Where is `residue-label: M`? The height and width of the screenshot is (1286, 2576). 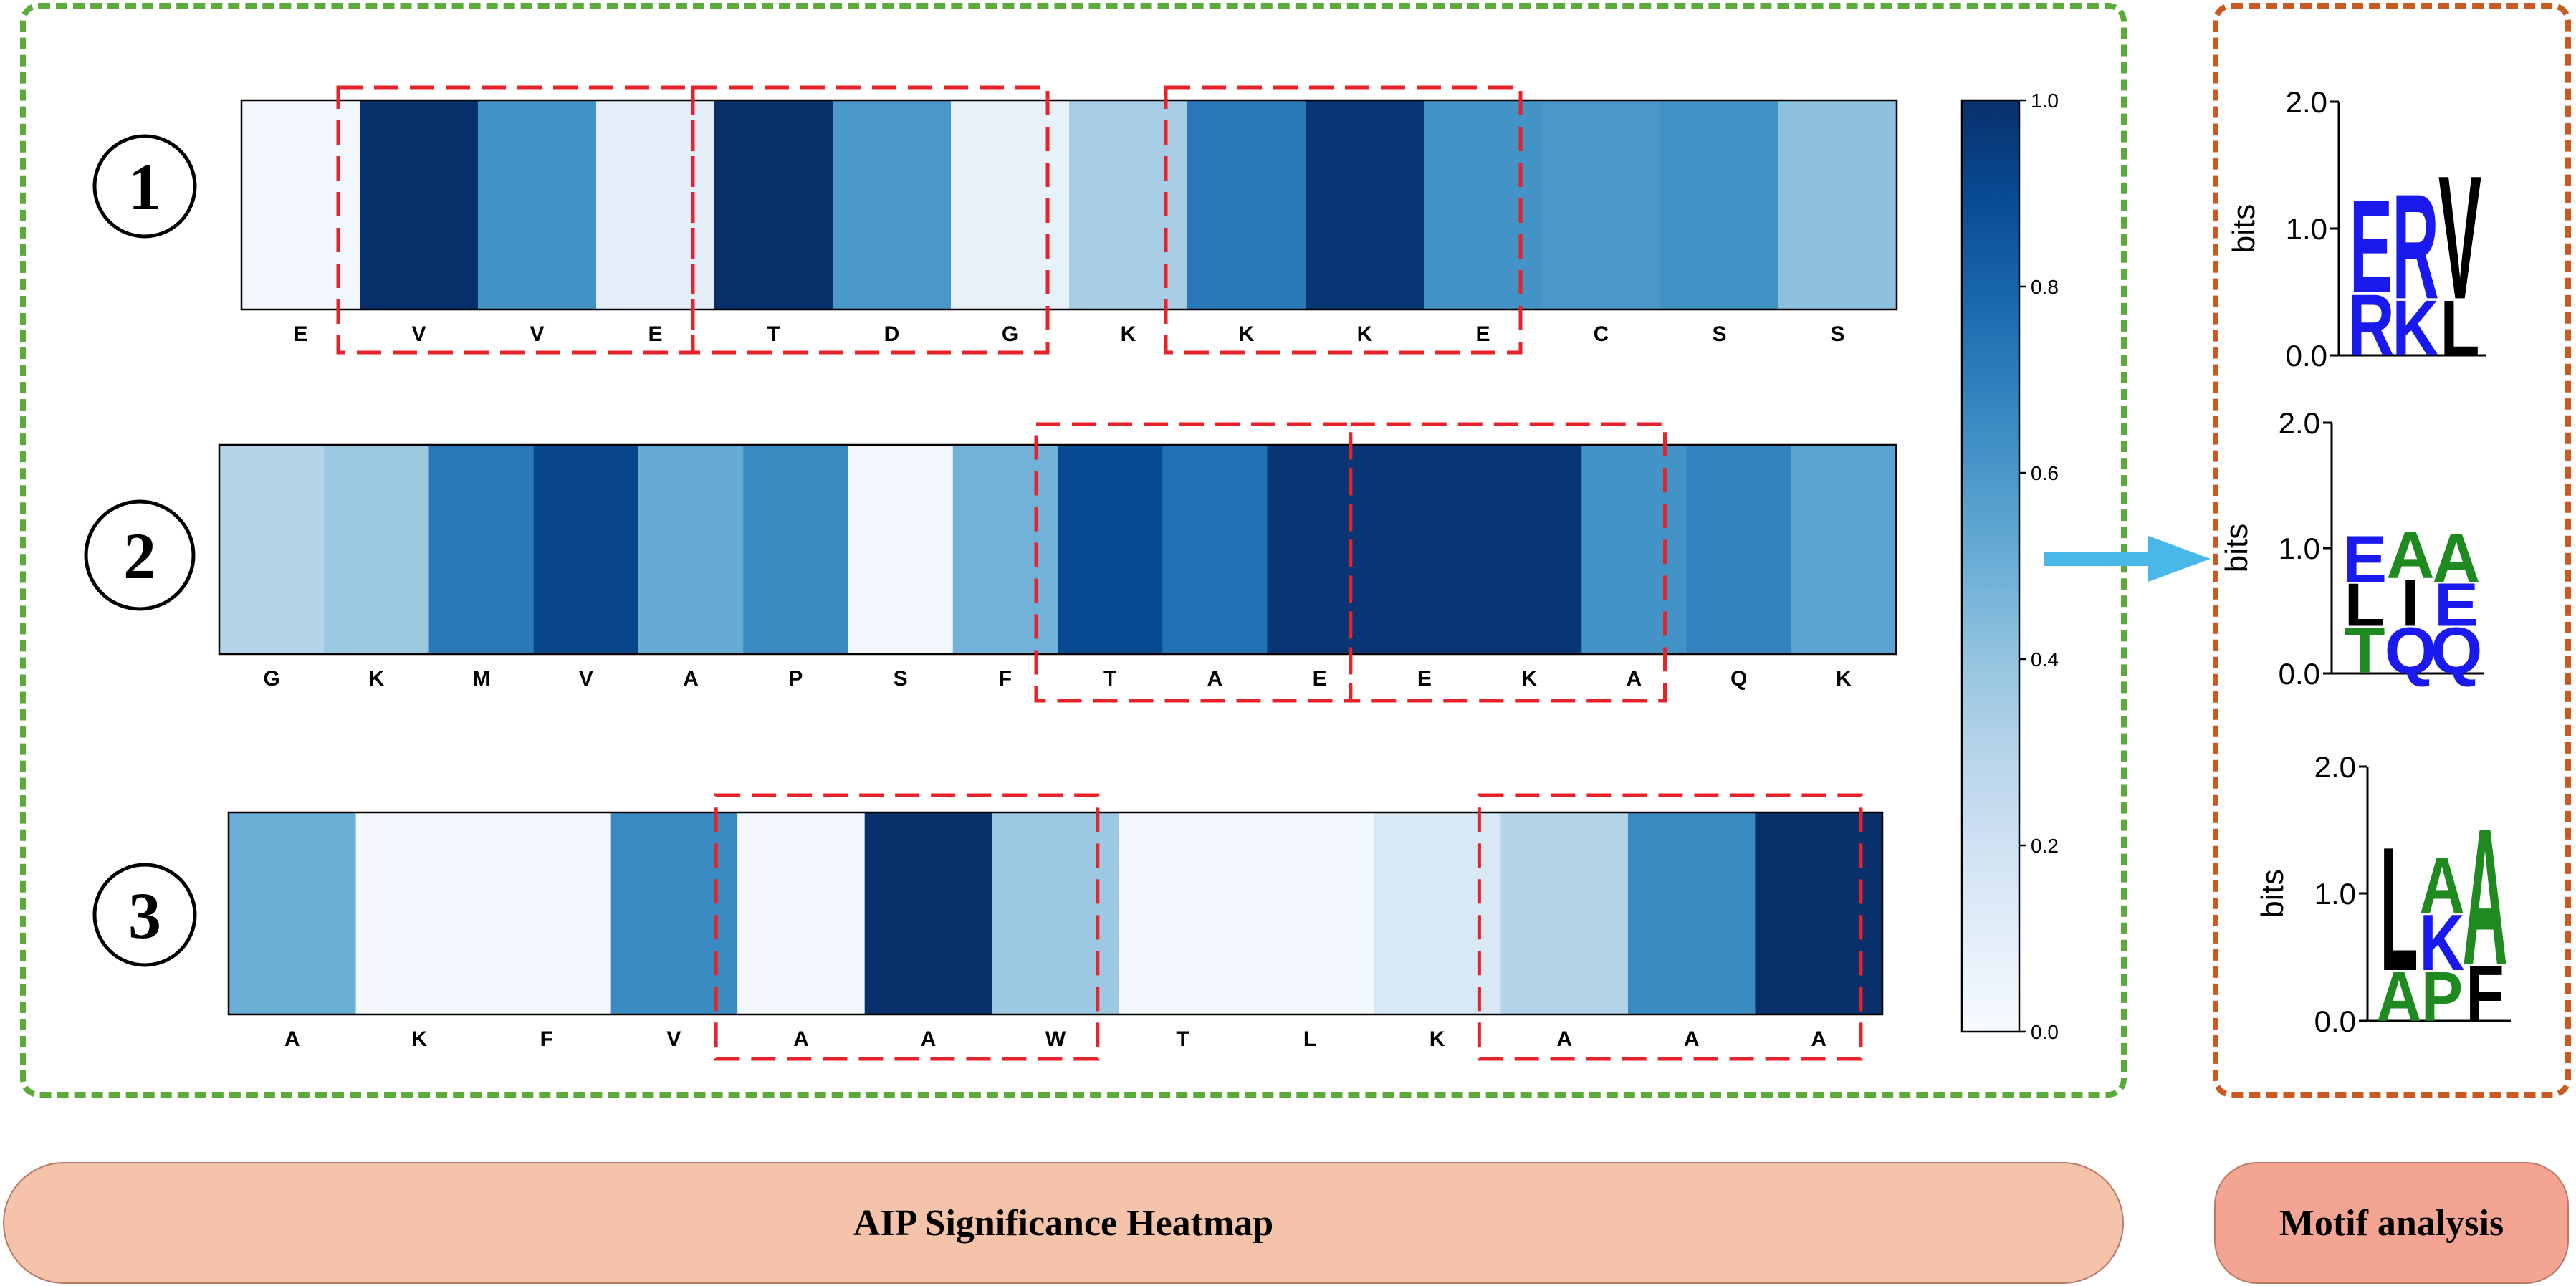 residue-label: M is located at coordinates (481, 679).